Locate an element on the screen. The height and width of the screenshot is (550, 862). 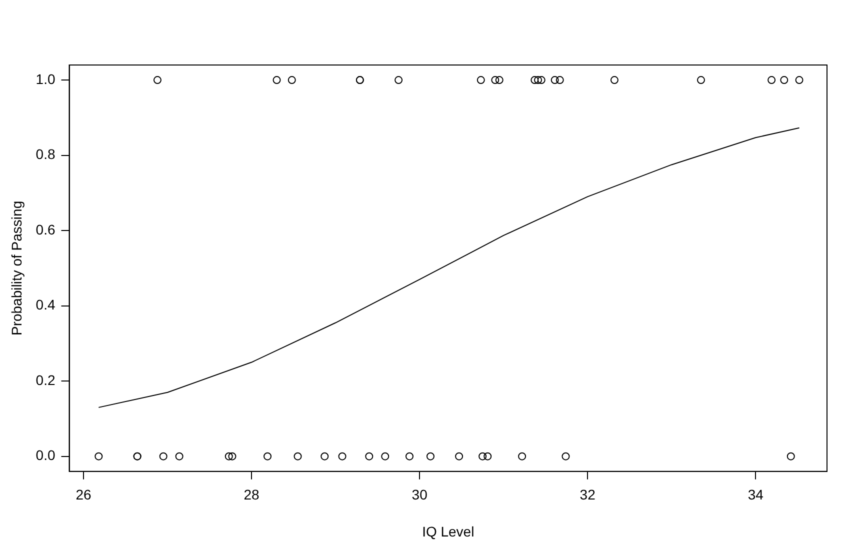
x-tick-label: 32 is located at coordinates (588, 494).